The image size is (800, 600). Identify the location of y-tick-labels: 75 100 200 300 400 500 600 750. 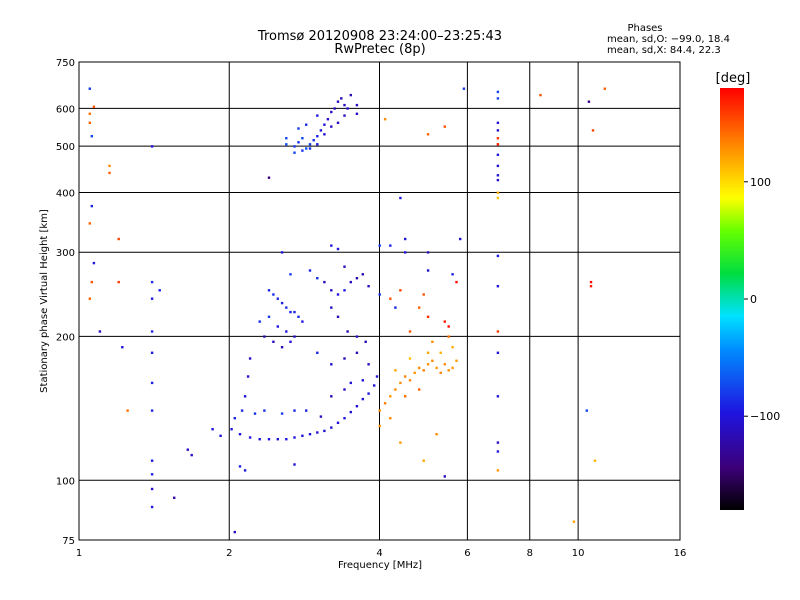
(65, 302).